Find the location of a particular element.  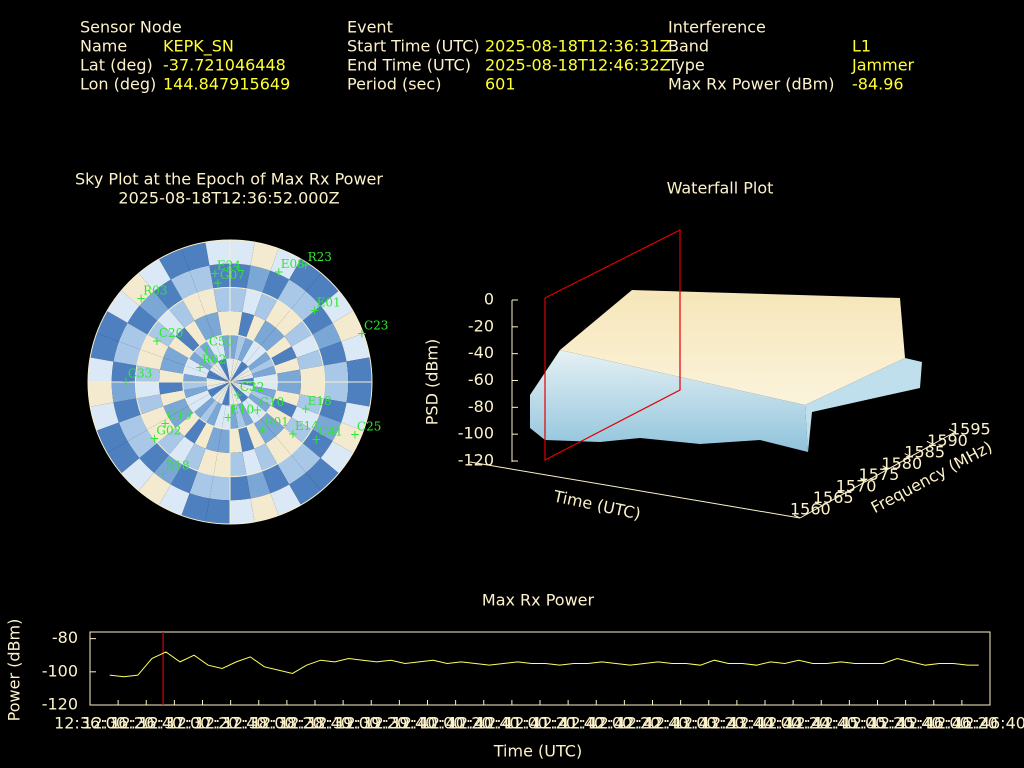

x-tick-label: 12:37:00 is located at coordinates (174, 723).